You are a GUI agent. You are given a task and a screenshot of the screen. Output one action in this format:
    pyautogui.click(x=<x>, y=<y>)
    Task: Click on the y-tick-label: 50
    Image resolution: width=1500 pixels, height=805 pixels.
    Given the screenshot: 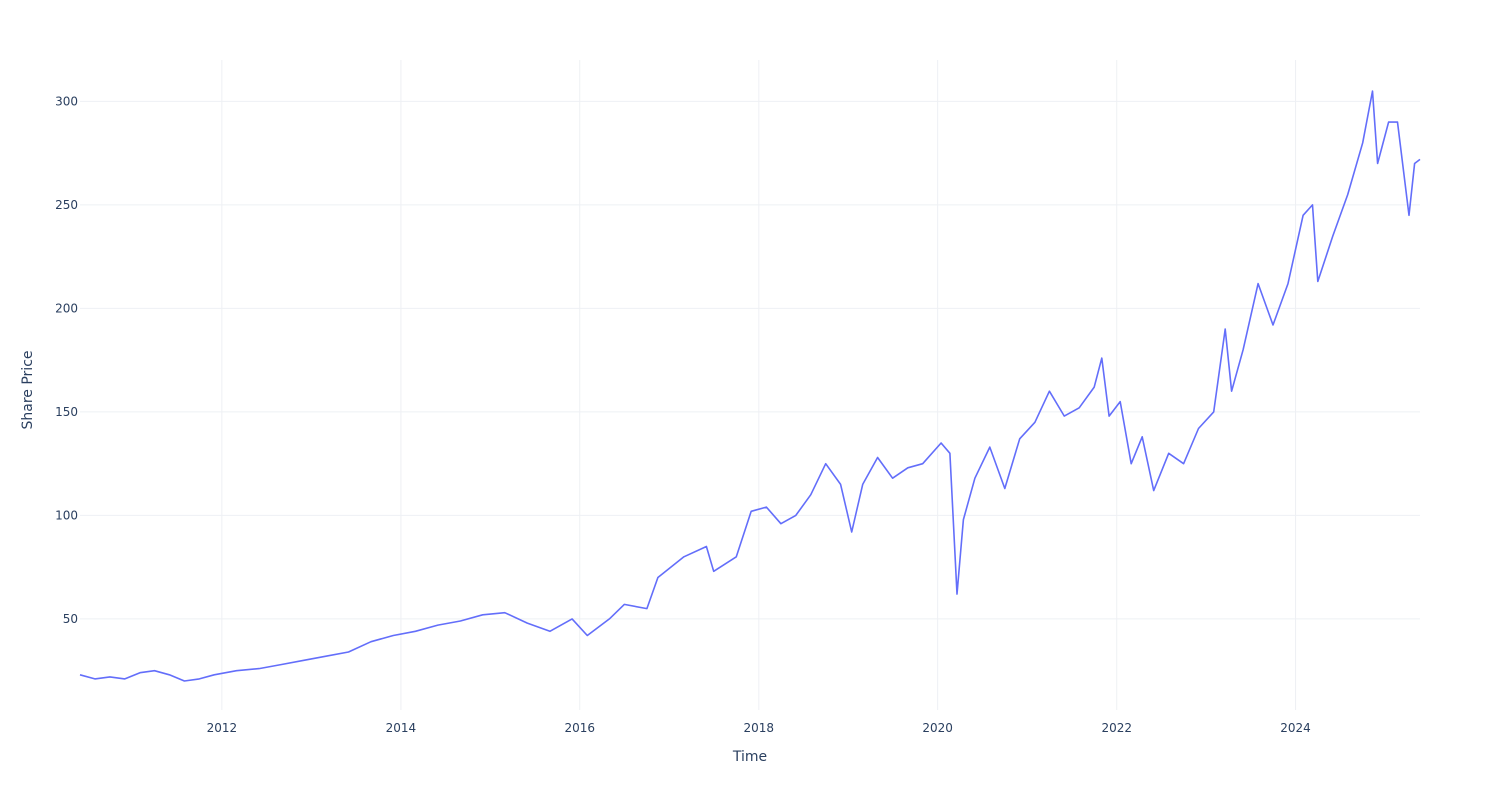 What is the action you would take?
    pyautogui.click(x=70, y=619)
    